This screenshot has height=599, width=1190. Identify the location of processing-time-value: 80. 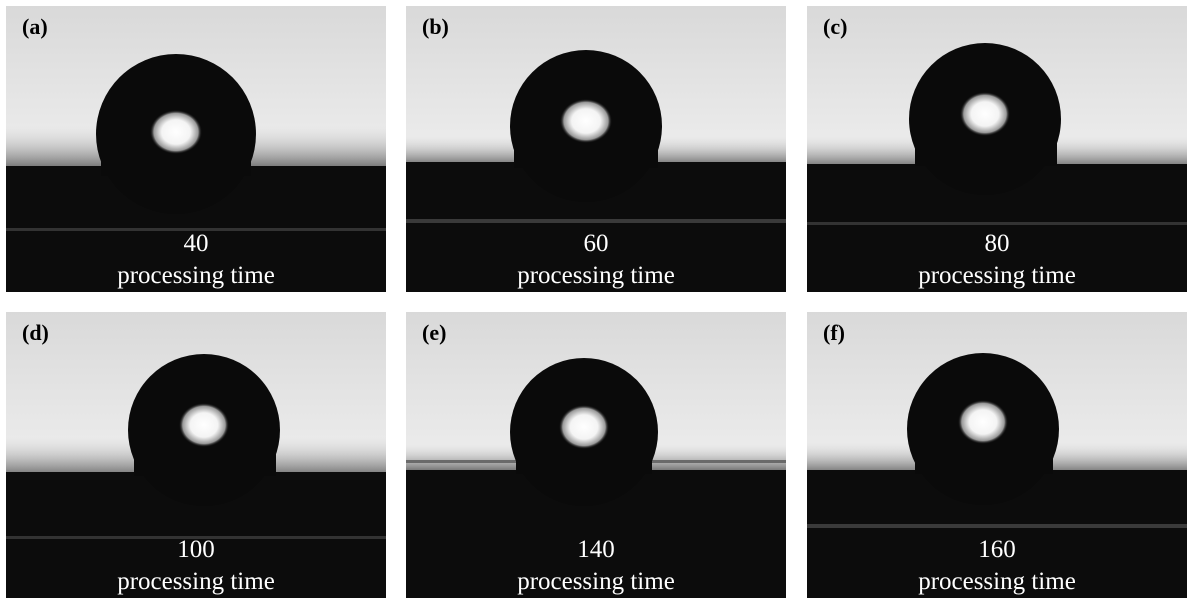
(997, 243).